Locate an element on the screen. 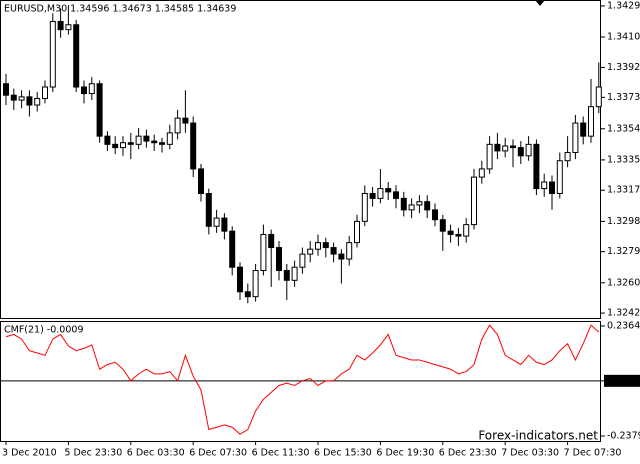  y-tick-label: 1.32795 is located at coordinates (623, 251).